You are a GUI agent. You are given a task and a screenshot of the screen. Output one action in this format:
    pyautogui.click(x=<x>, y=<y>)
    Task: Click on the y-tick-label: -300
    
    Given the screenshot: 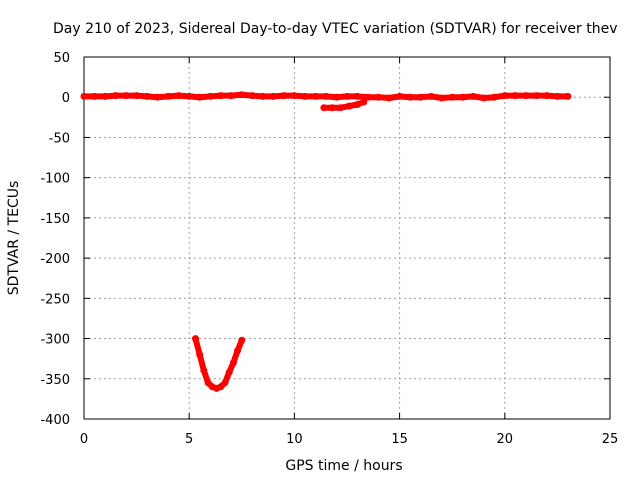 What is the action you would take?
    pyautogui.click(x=55, y=340)
    